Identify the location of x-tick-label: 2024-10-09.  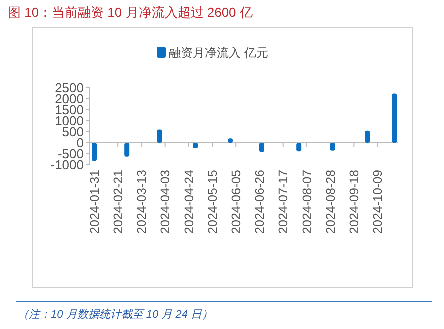
(378, 202).